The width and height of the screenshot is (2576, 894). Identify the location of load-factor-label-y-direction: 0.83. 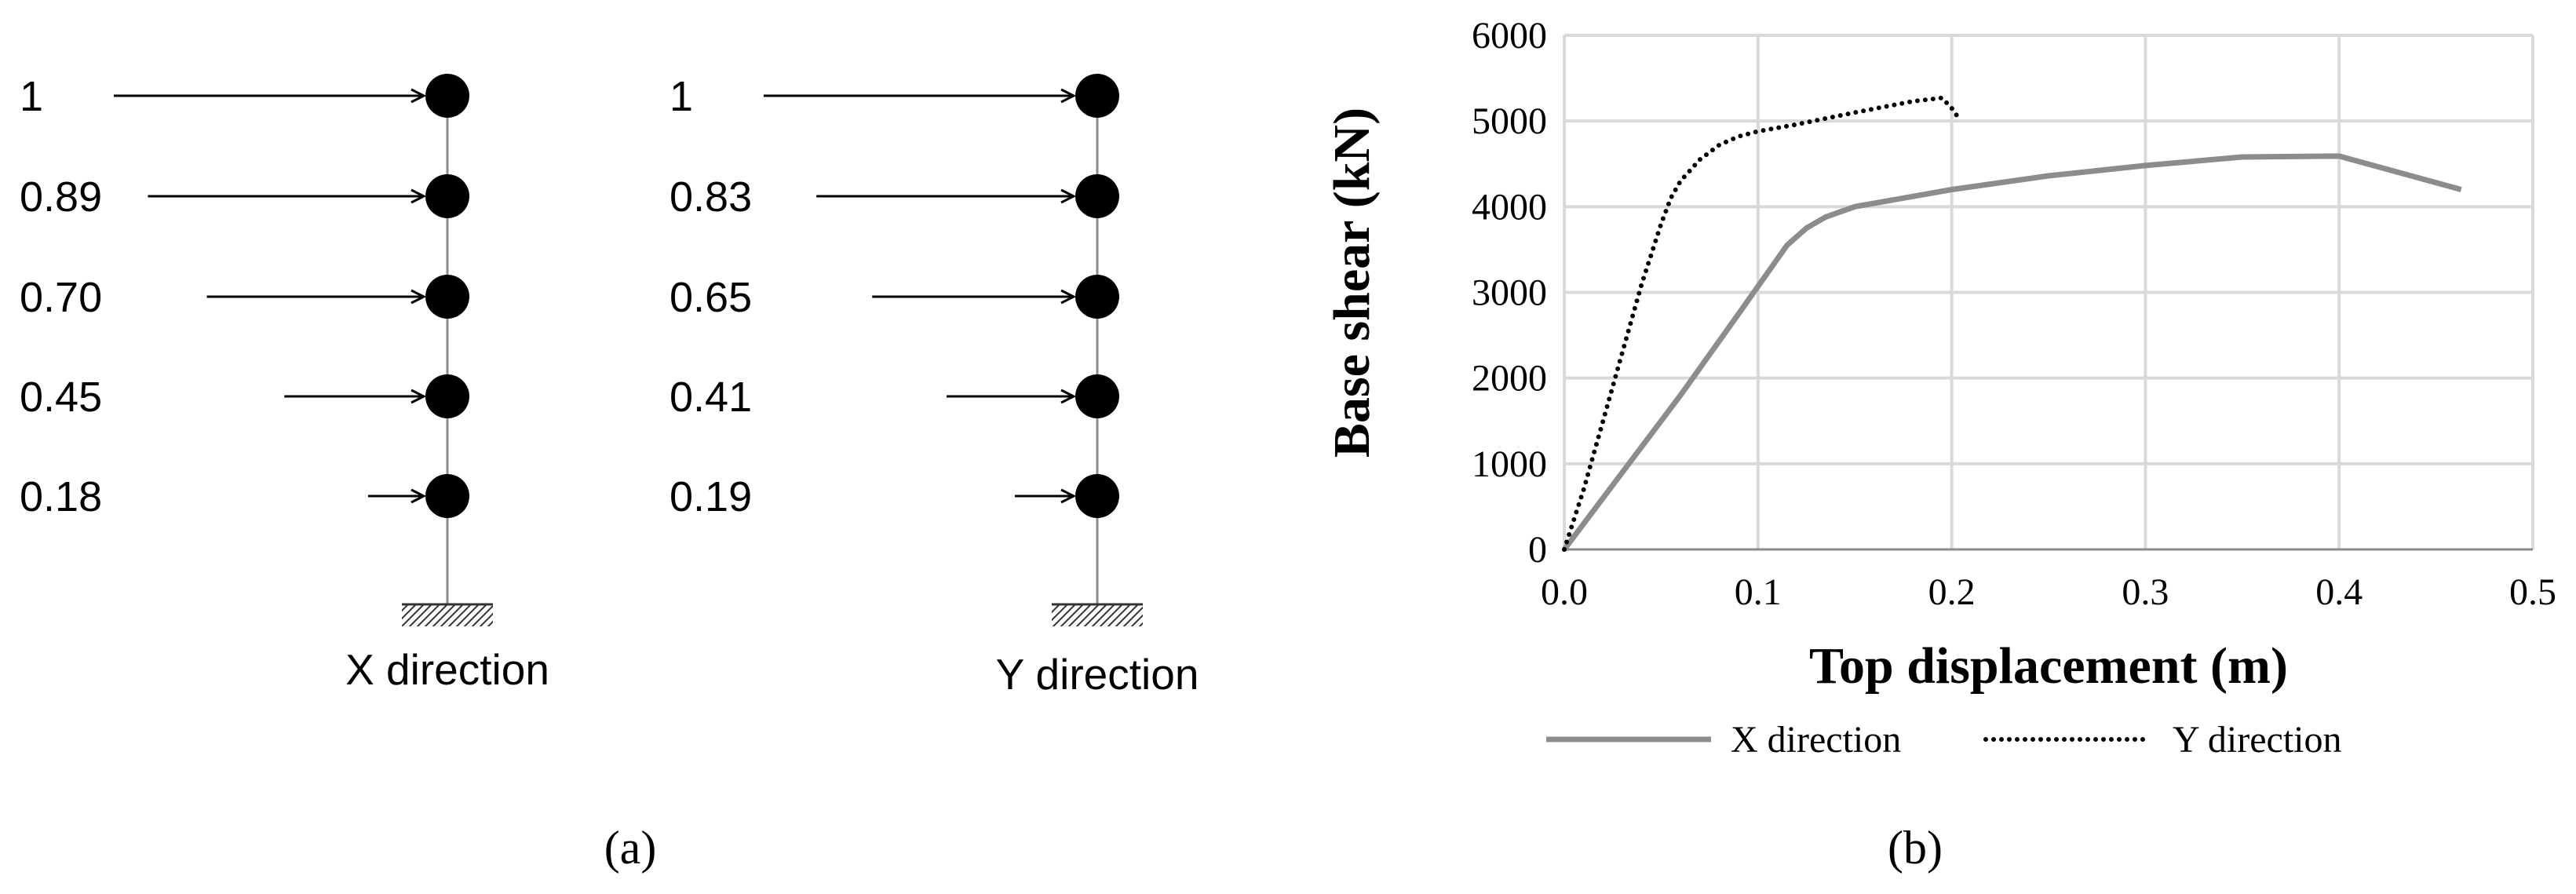
(711, 197).